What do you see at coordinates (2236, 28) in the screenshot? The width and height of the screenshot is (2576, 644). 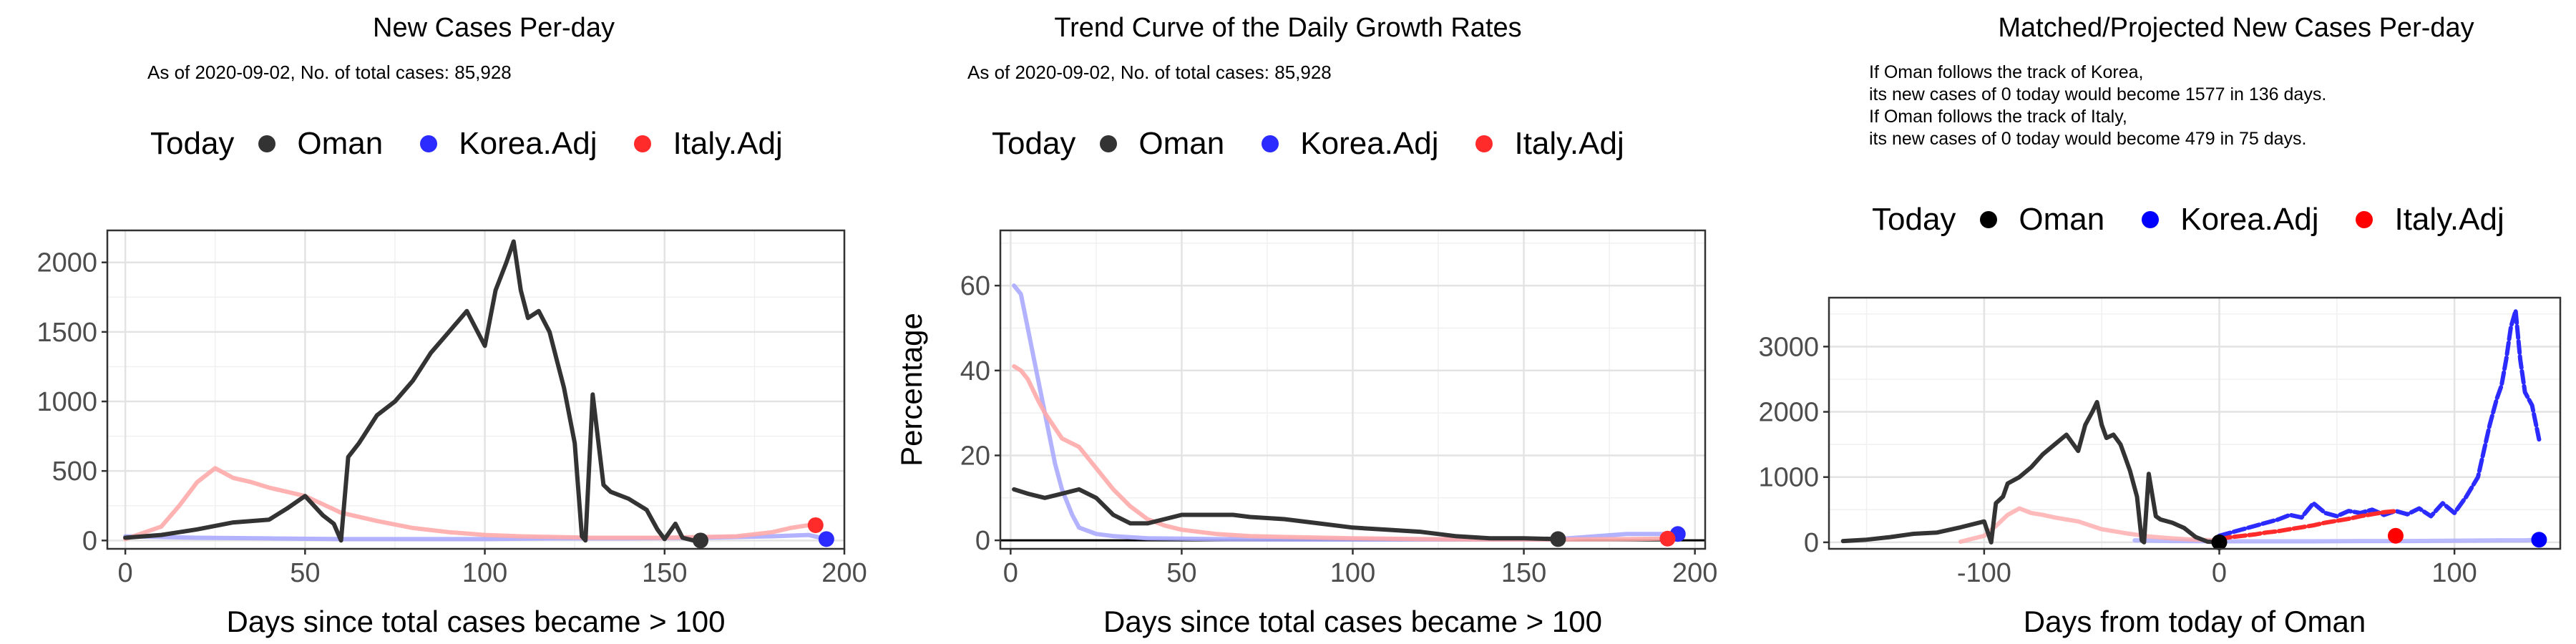 I see `chart-title: Matched/Projected New Cases Per-day` at bounding box center [2236, 28].